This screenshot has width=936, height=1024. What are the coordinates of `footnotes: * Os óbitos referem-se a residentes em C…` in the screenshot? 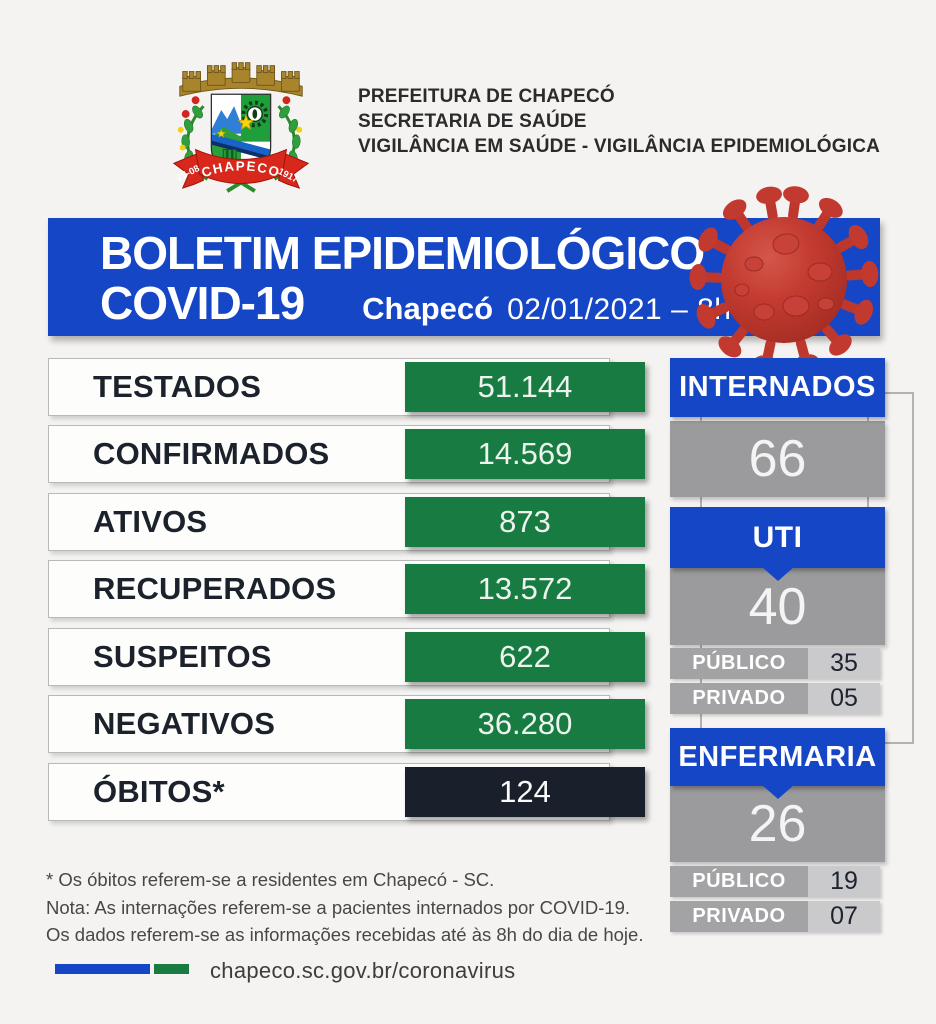 It's located at (344, 907).